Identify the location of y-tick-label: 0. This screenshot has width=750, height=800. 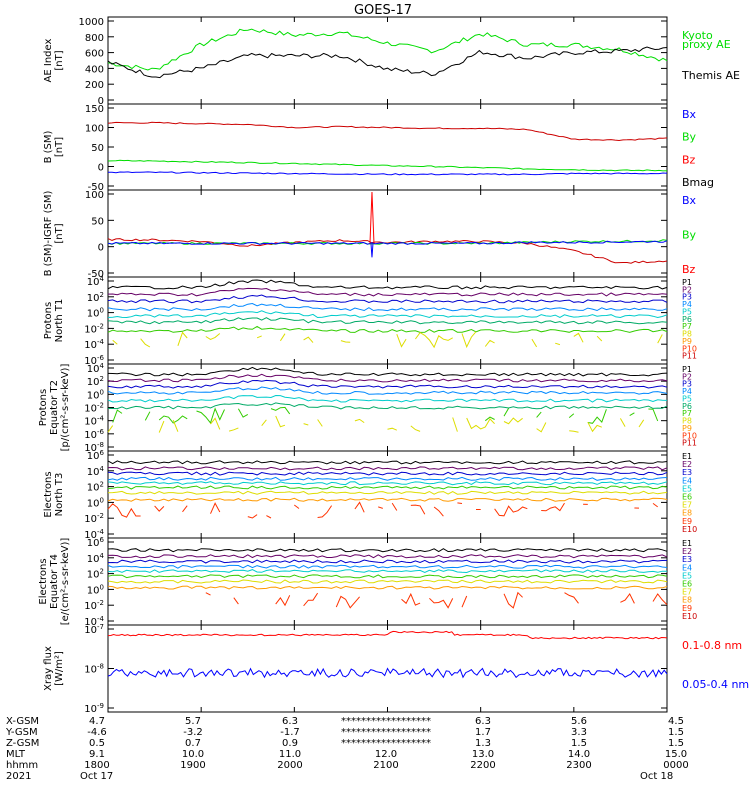
(101, 168).